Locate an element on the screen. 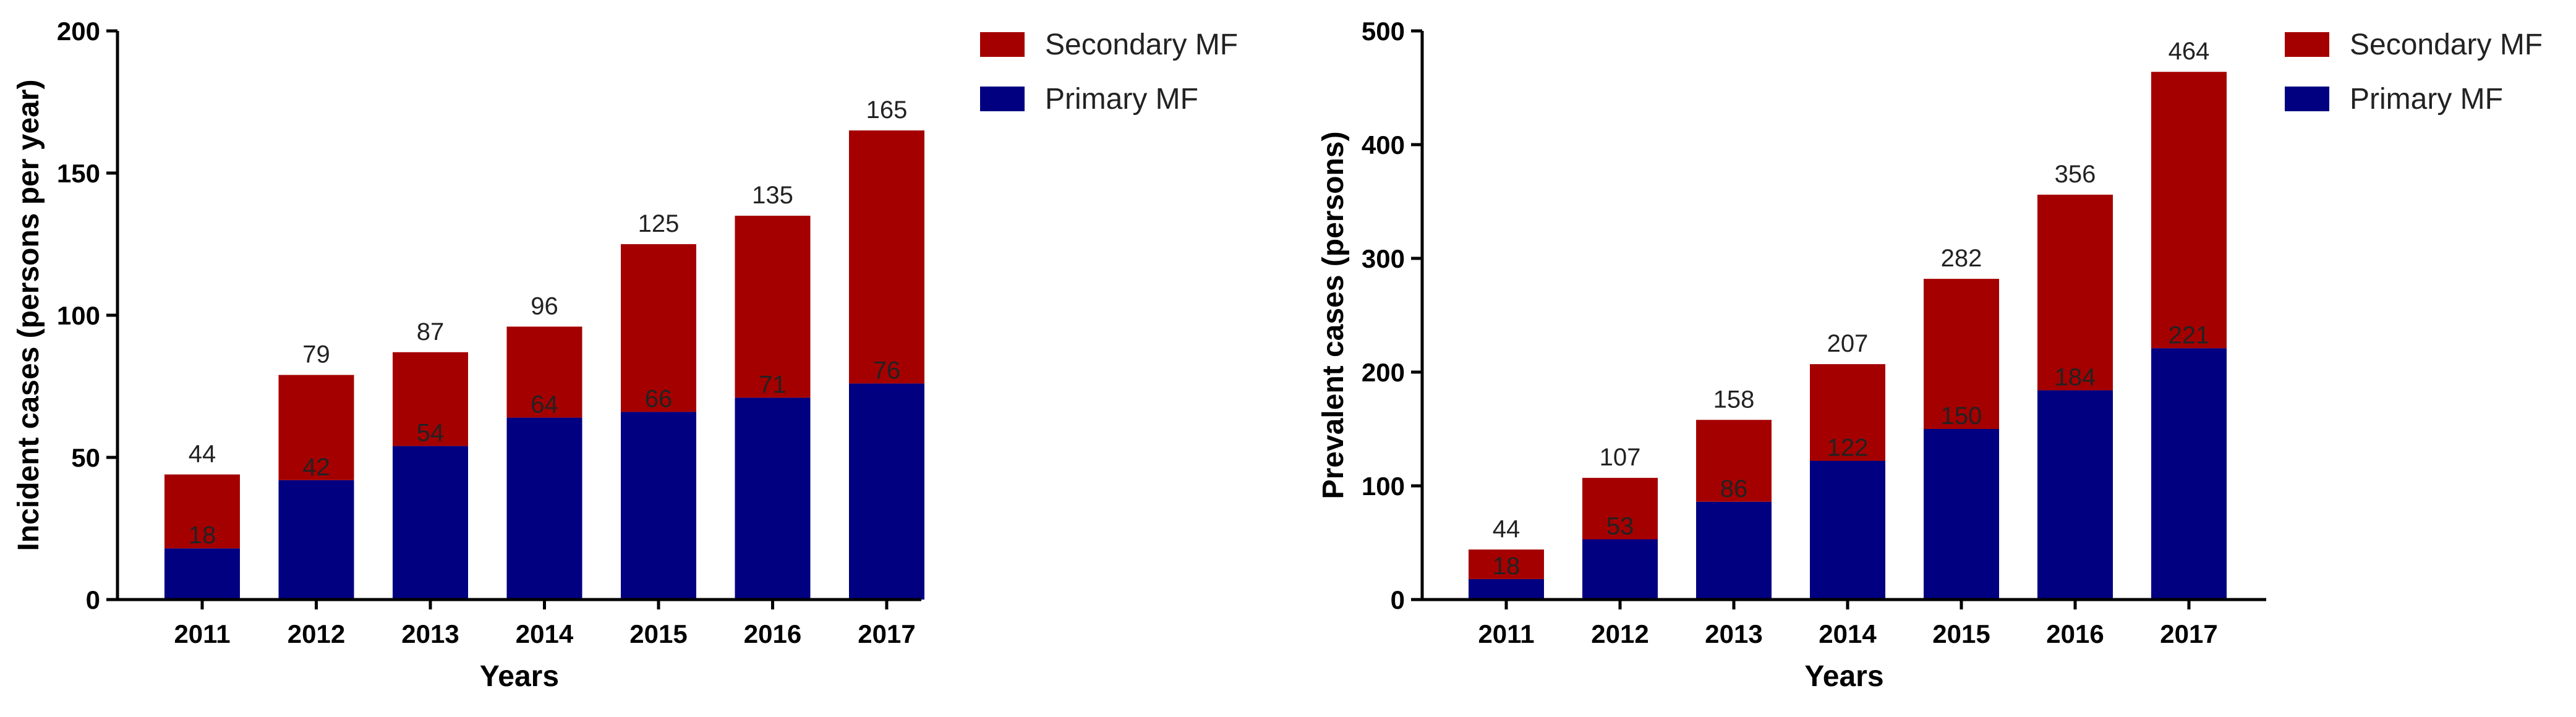 The width and height of the screenshot is (2576, 717). total-label-2013: 158 is located at coordinates (1734, 399).